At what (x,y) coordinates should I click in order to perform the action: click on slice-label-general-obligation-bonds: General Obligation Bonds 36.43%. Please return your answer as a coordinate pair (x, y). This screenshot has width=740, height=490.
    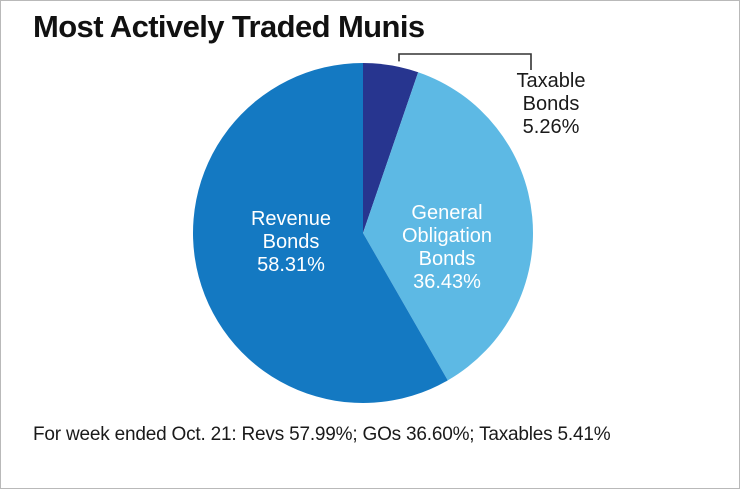
    Looking at the image, I should click on (447, 247).